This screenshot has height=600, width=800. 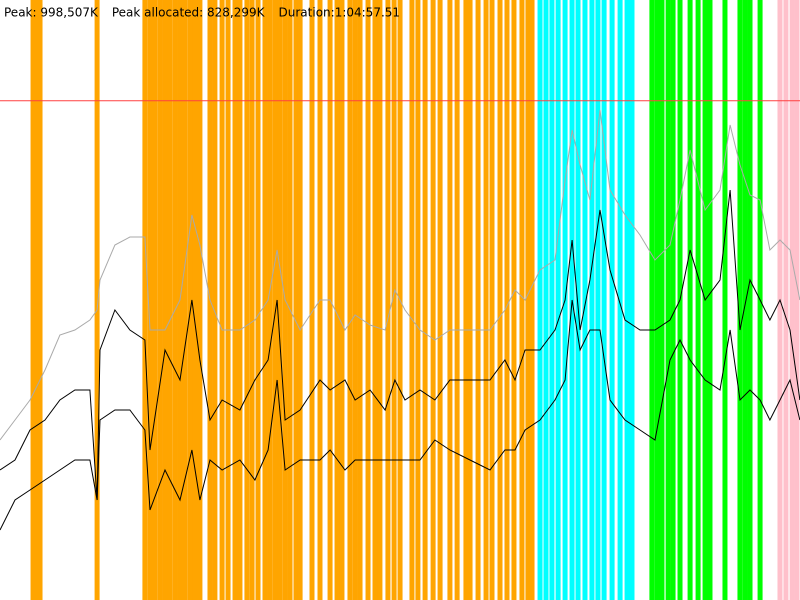 I want to click on header-text: Peak allocated: 828,299K, so click(x=189, y=13).